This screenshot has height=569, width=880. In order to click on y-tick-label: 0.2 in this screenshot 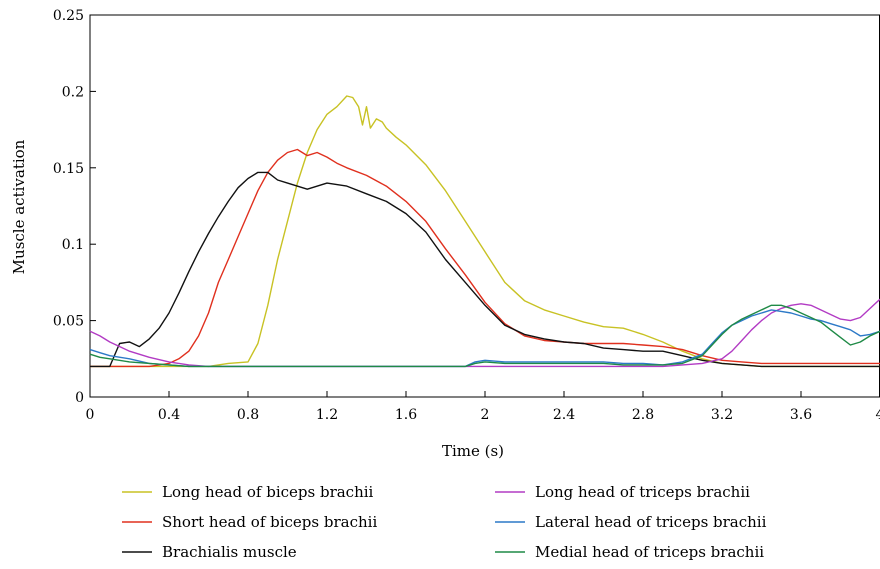, I will do `click(73, 92)`.